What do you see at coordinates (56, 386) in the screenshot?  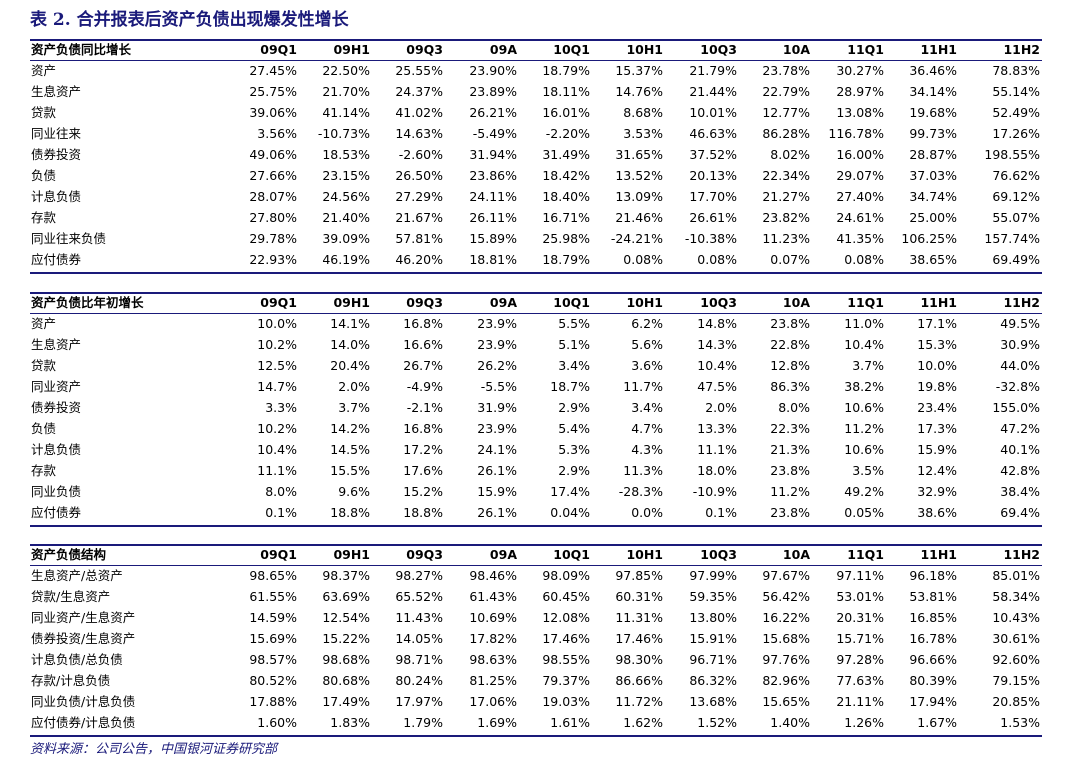 I see `cell-label: 同业资产` at bounding box center [56, 386].